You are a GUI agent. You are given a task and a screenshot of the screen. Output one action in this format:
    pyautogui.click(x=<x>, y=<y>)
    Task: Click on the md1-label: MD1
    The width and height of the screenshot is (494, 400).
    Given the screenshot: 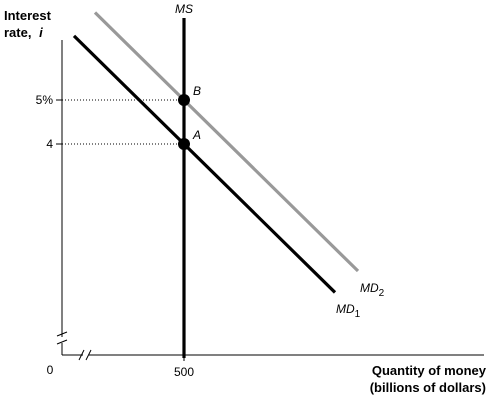 What is the action you would take?
    pyautogui.click(x=348, y=311)
    